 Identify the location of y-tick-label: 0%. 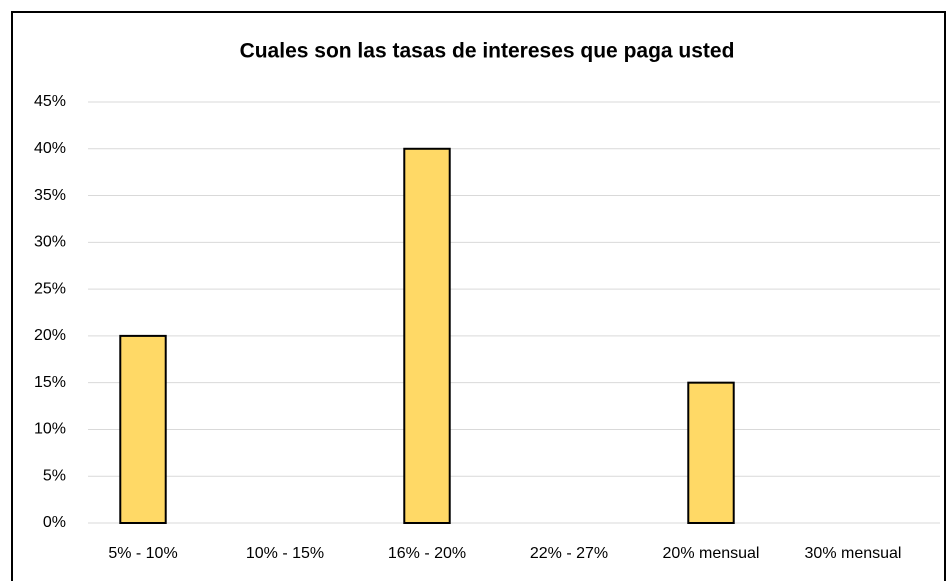
(54, 522).